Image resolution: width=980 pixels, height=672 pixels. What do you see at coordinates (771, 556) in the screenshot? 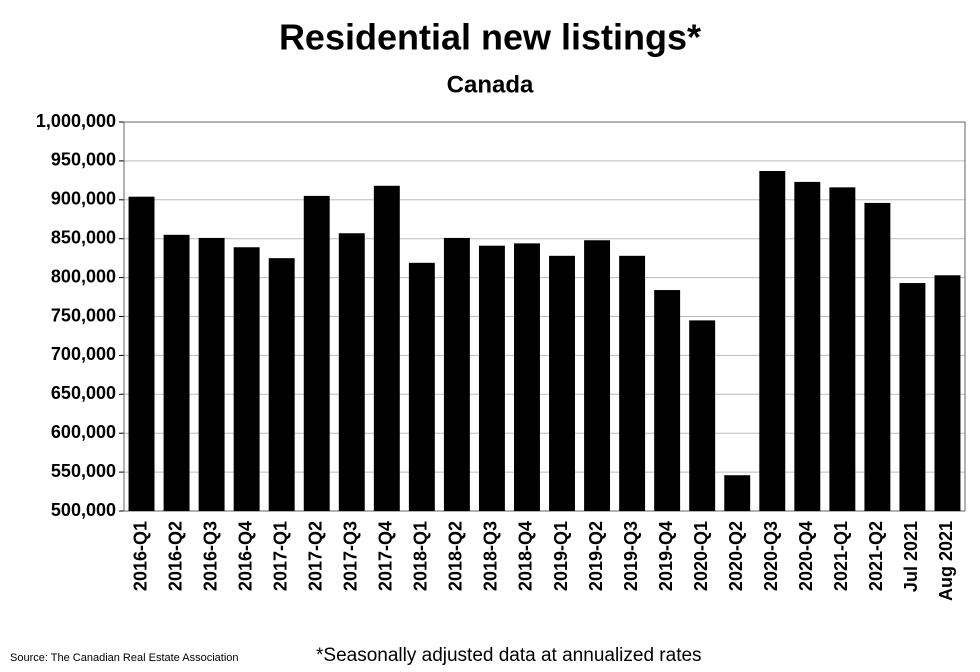
I see `x-tick-label: 2020-Q3` at bounding box center [771, 556].